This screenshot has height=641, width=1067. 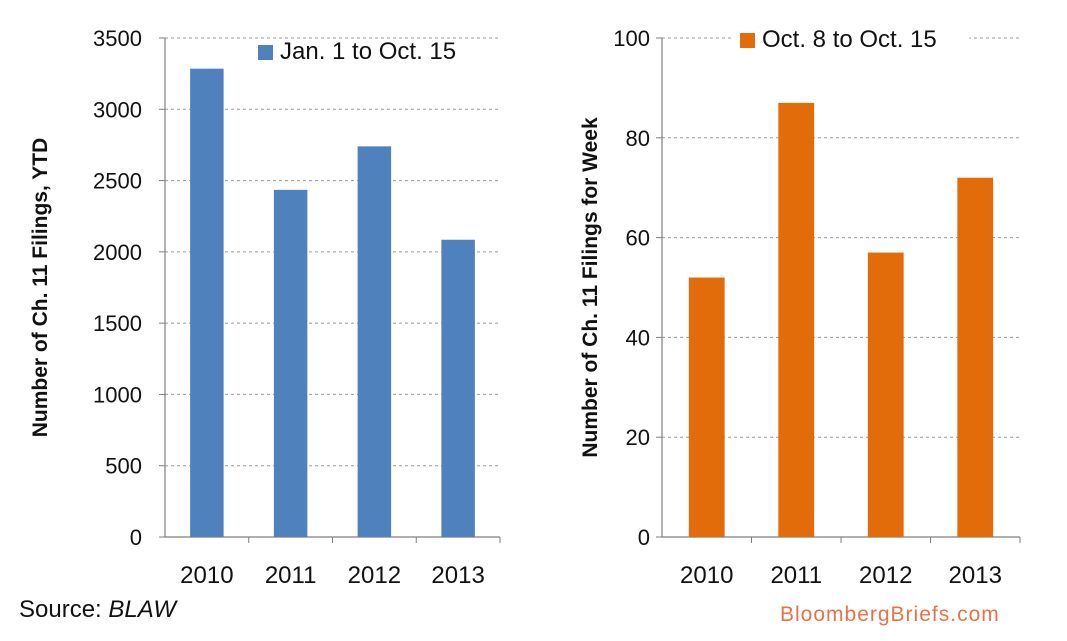 What do you see at coordinates (117, 323) in the screenshot?
I see `y-tick-label: 1500` at bounding box center [117, 323].